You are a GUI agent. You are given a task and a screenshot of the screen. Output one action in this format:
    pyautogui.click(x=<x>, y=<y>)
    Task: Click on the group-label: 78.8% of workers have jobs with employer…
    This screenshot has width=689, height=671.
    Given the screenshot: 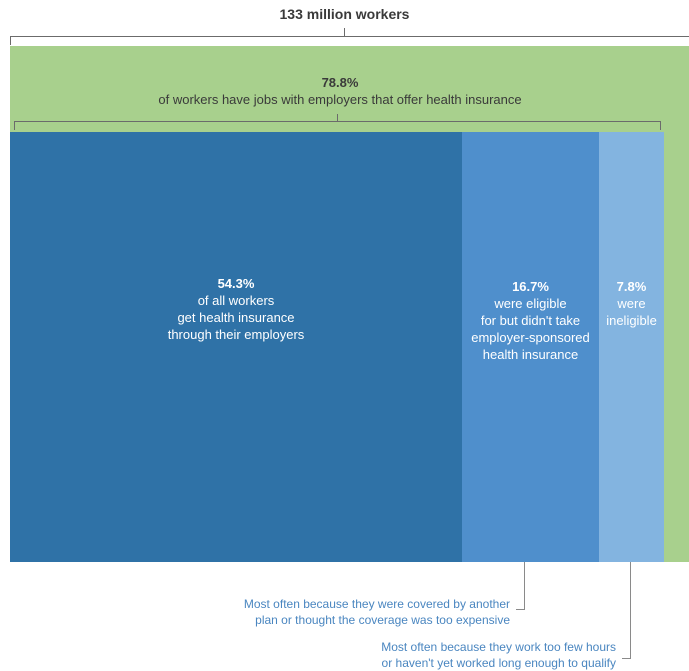 What is the action you would take?
    pyautogui.click(x=340, y=91)
    